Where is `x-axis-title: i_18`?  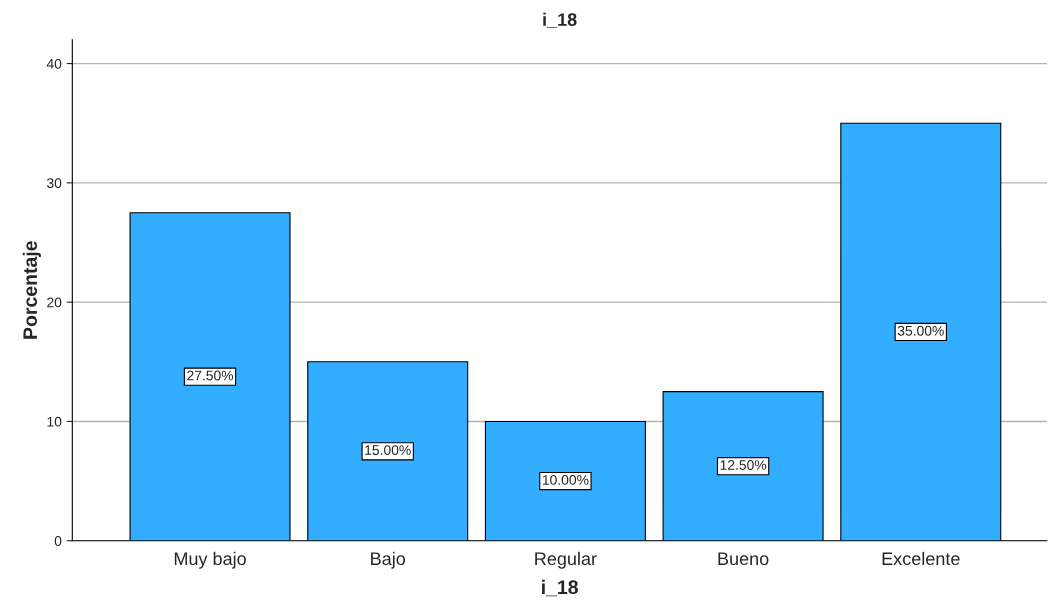 x-axis-title: i_18 is located at coordinates (560, 588).